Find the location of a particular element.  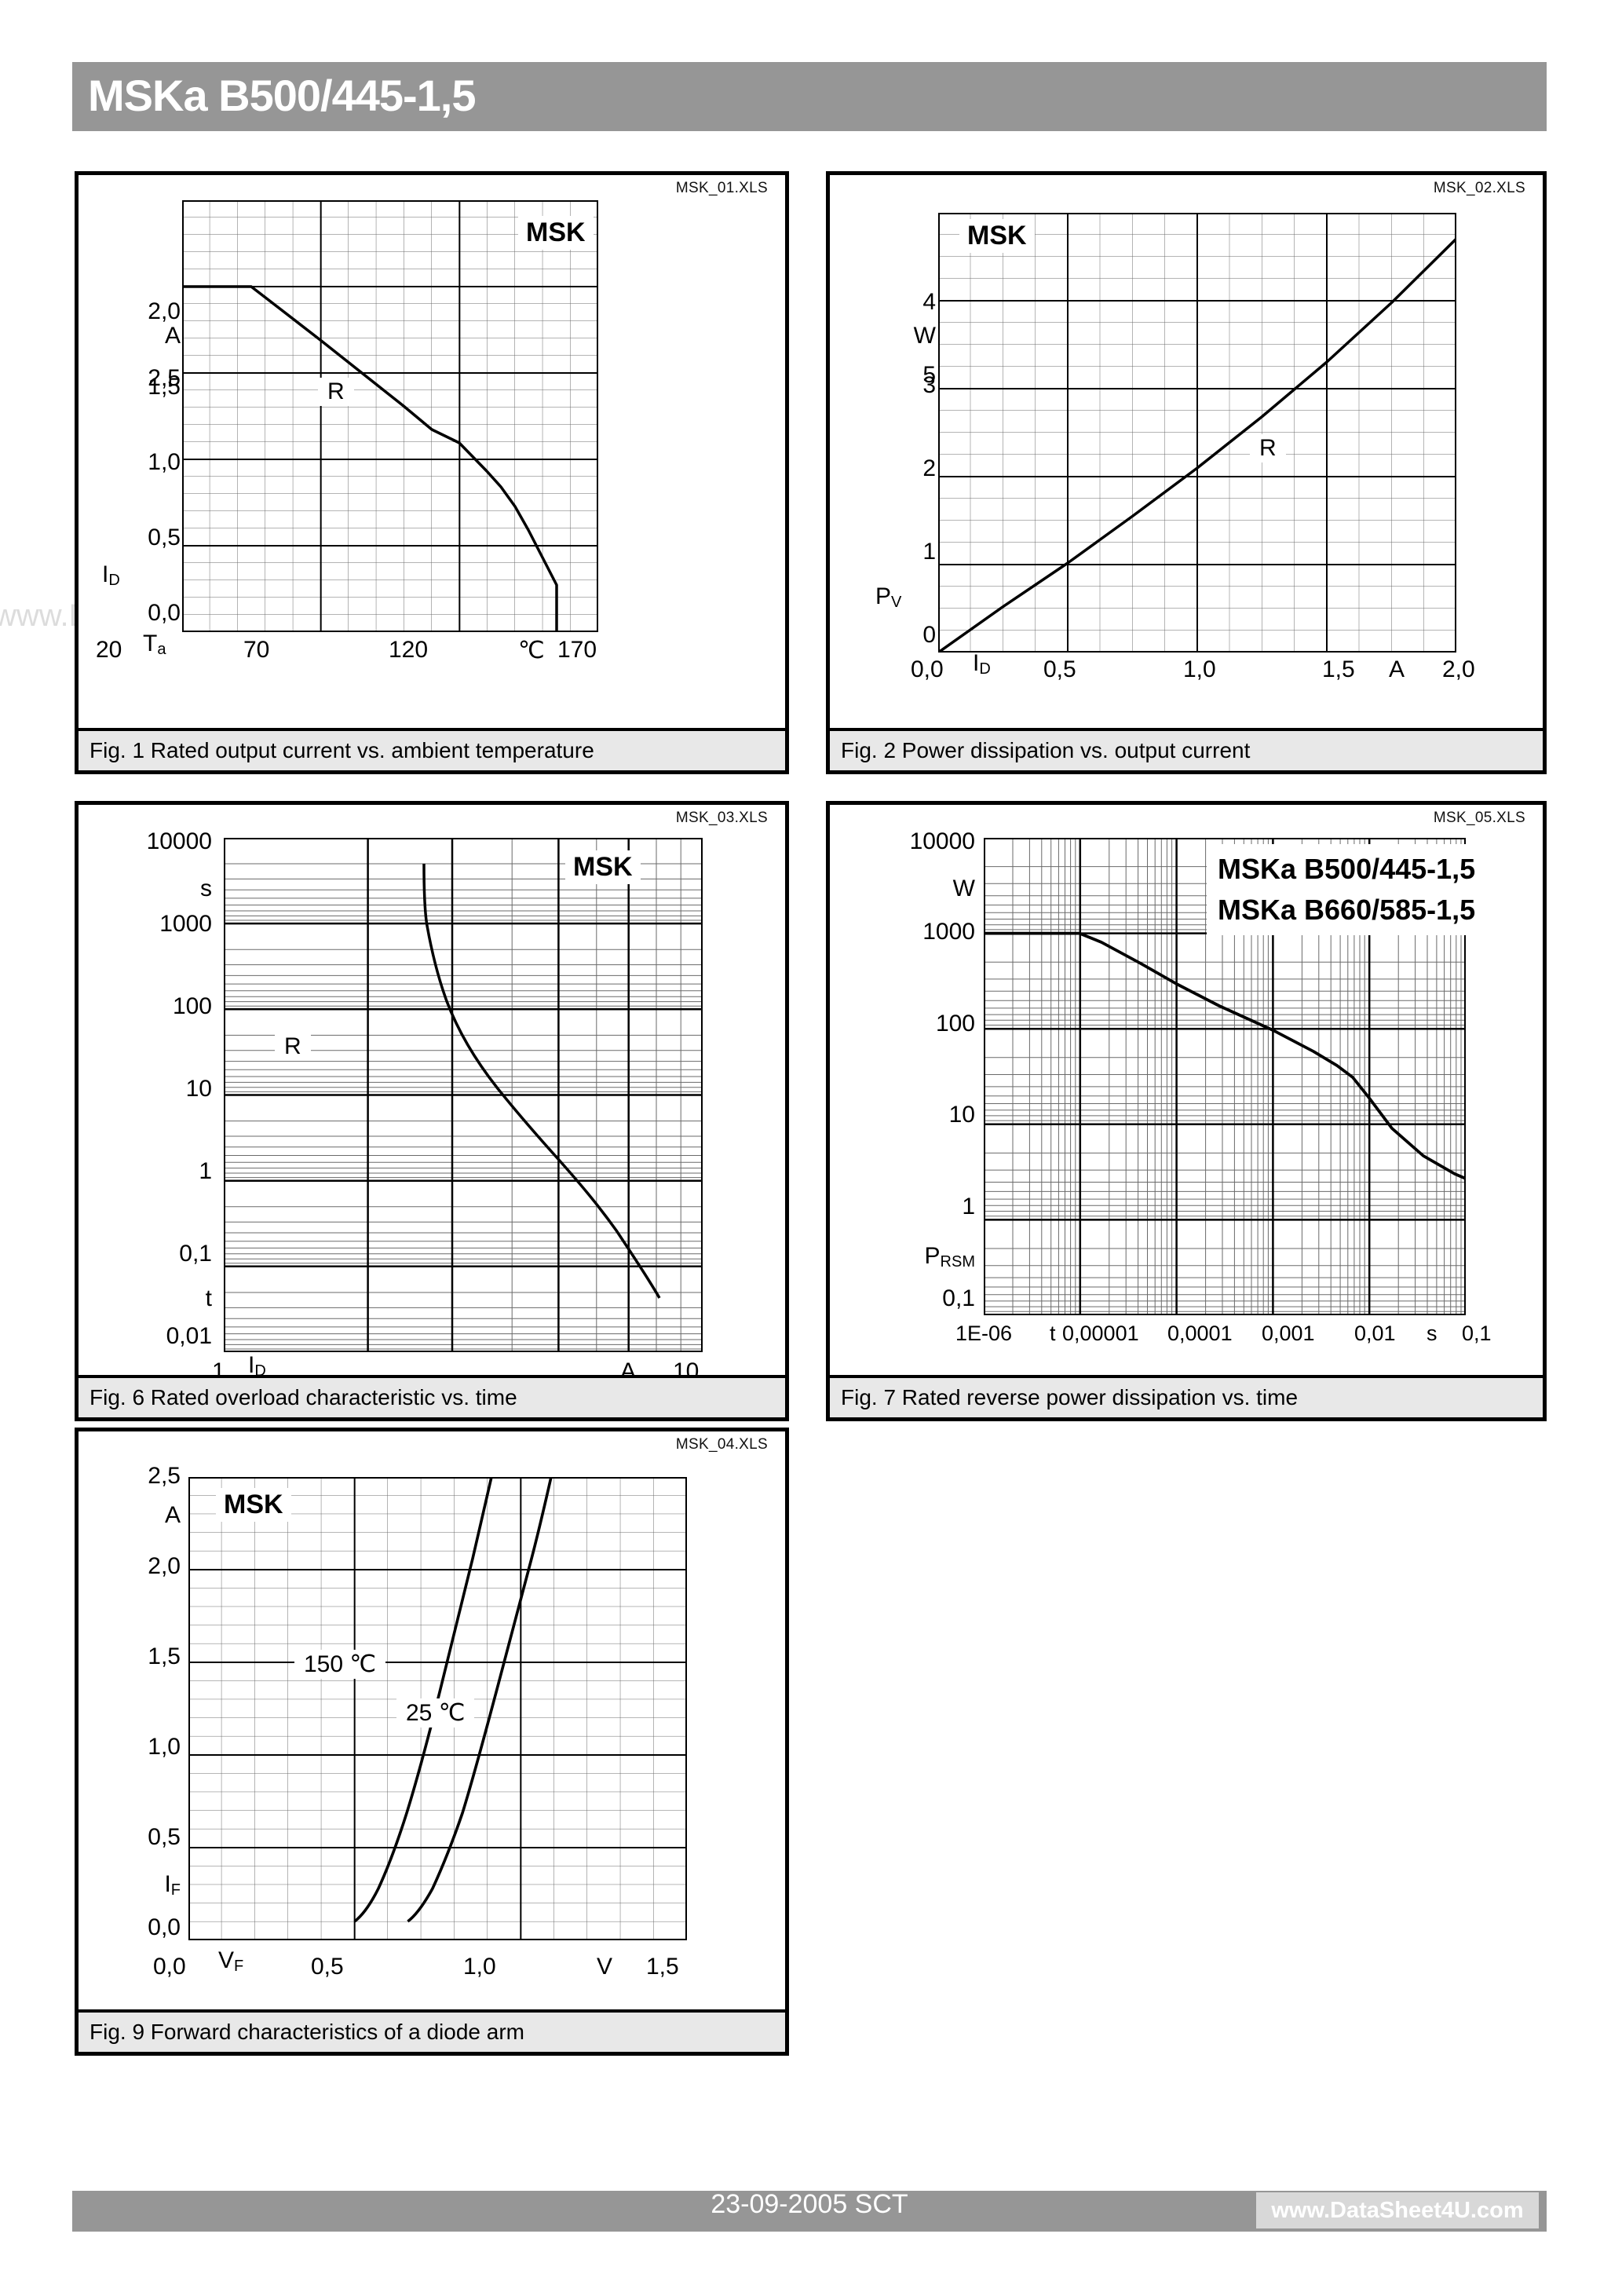

fig2-x-symbol-sub: D is located at coordinates (985, 669).